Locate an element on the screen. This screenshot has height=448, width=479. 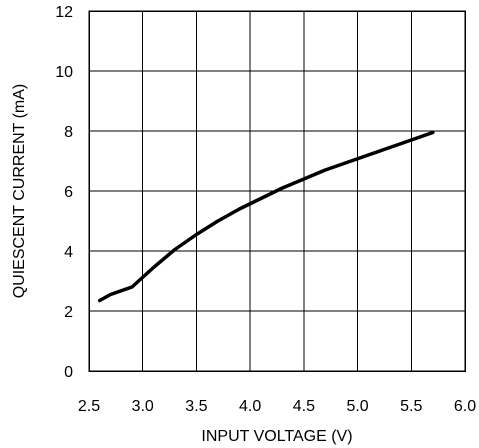
y-tick-label: 6 is located at coordinates (68, 192).